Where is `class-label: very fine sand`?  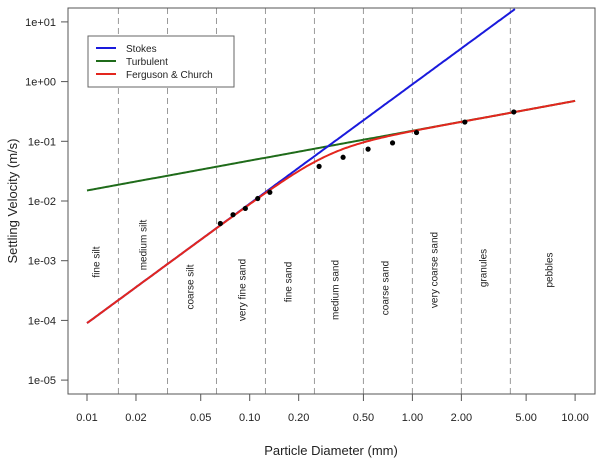 class-label: very fine sand is located at coordinates (243, 290).